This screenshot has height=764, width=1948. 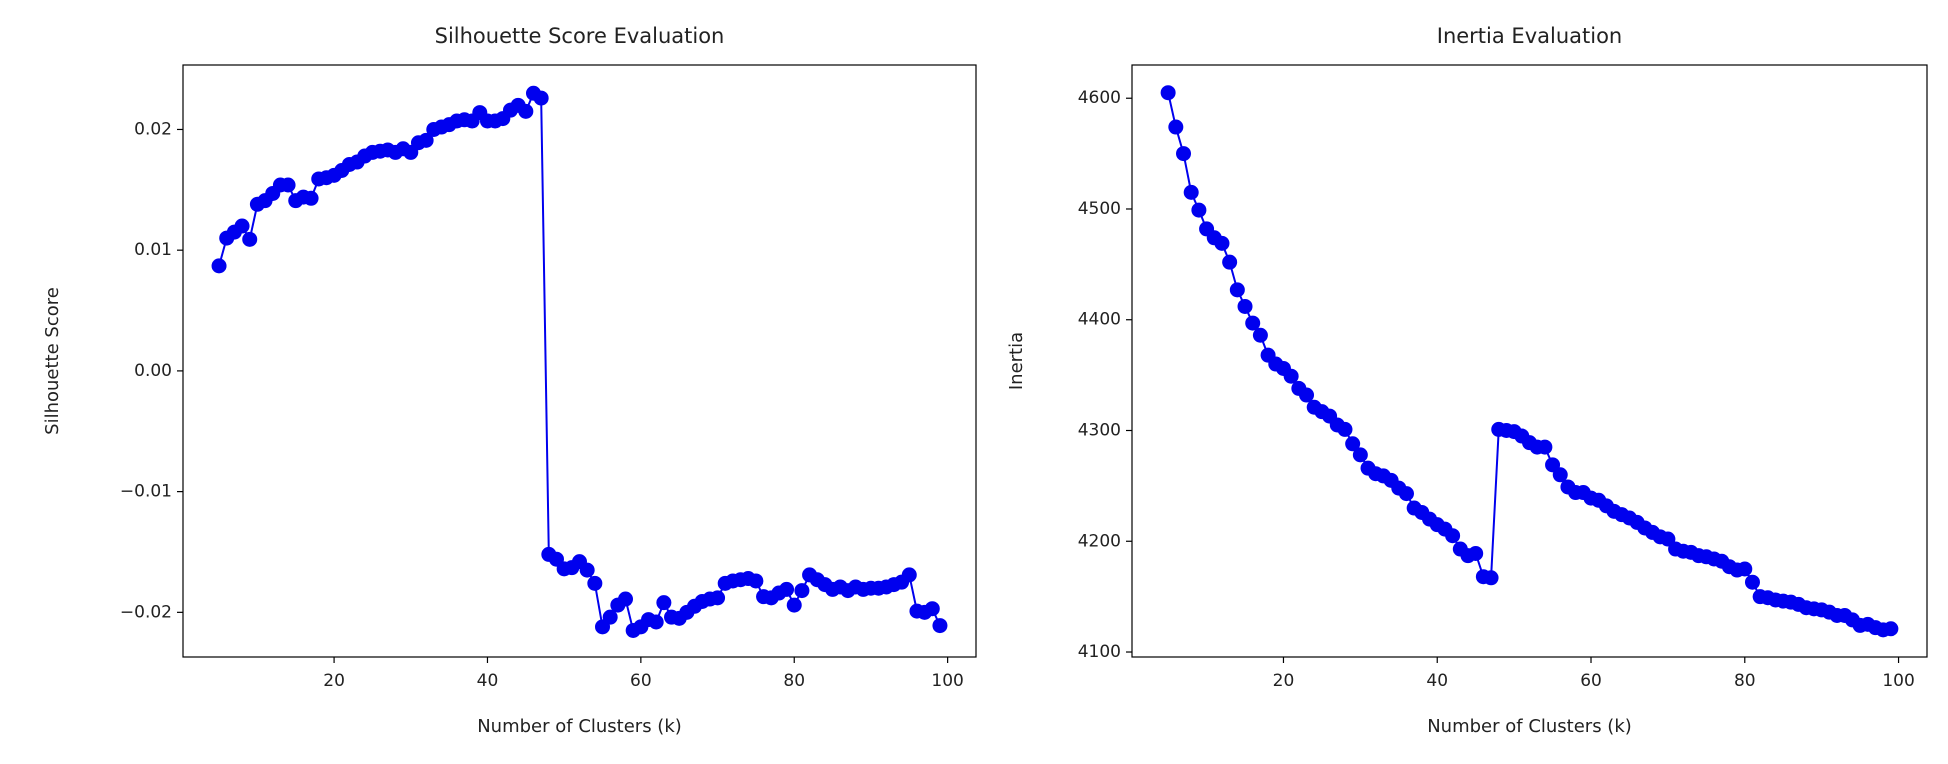 I want to click on chart-title: Silhouette Score Evaluation, so click(x=580, y=36).